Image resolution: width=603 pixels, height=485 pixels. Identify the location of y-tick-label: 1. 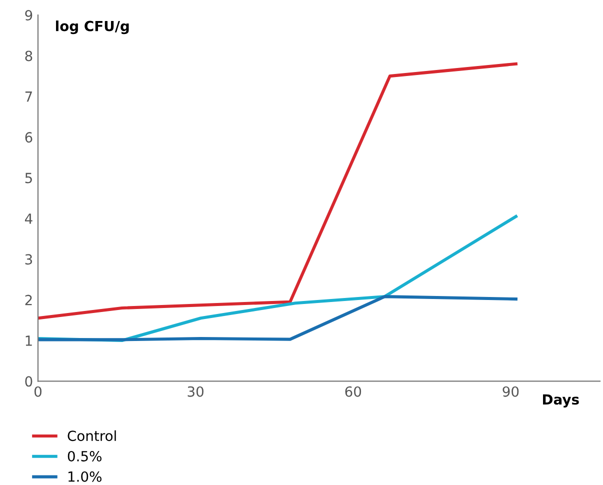
(29, 341).